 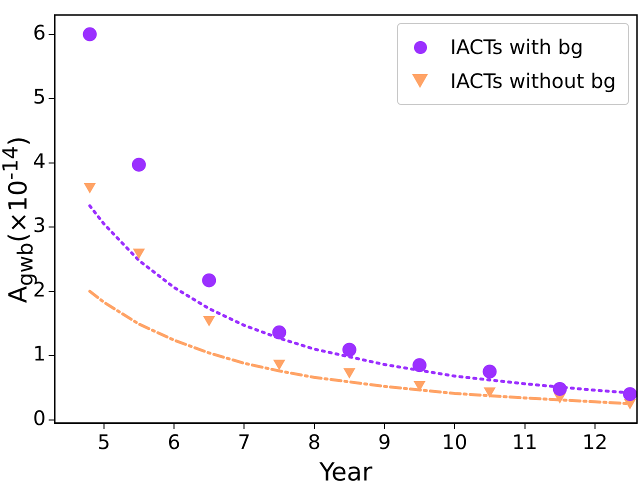 I want to click on y-tick-label: 5, so click(x=39, y=96).